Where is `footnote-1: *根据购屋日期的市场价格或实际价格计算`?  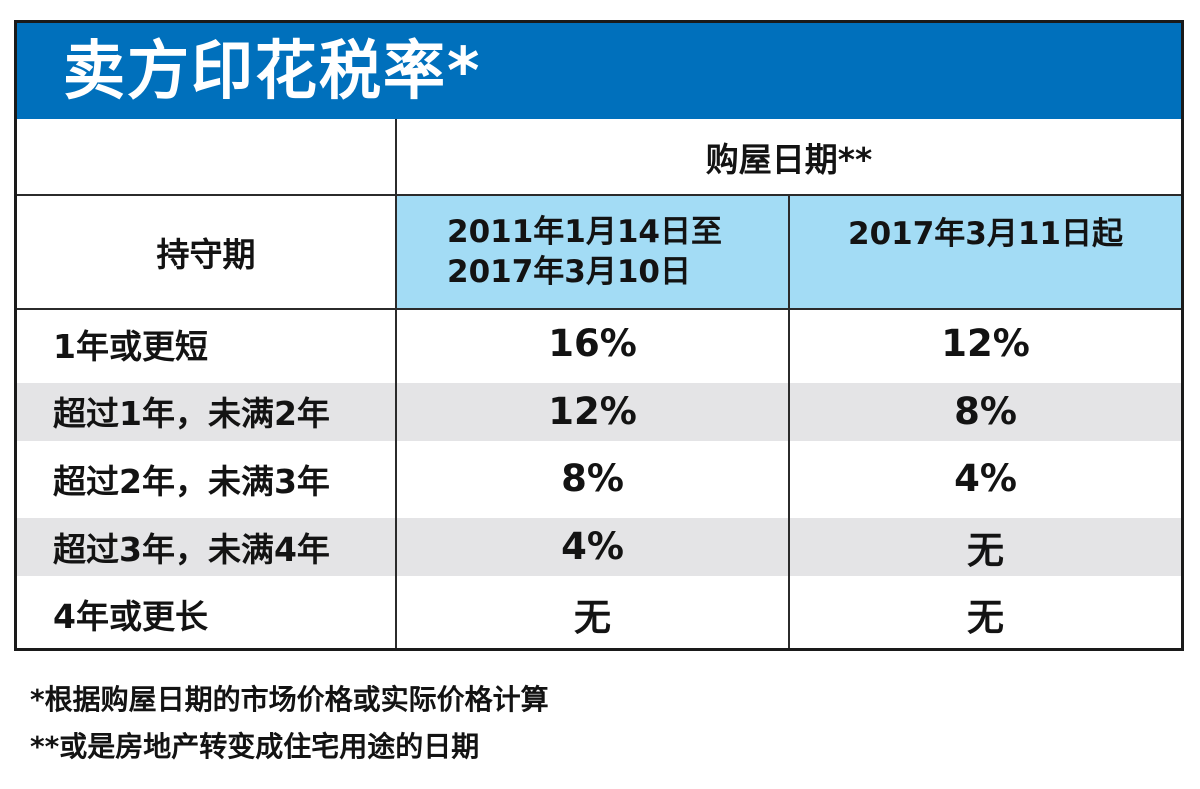
footnote-1: *根据购屋日期的市场价格或实际价格计算 is located at coordinates (289, 699).